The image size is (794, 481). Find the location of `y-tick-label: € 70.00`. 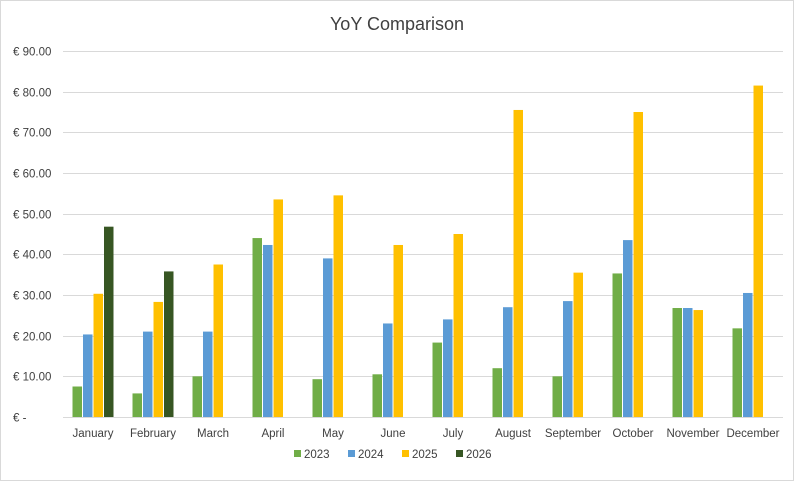

y-tick-label: € 70.00 is located at coordinates (32, 134).